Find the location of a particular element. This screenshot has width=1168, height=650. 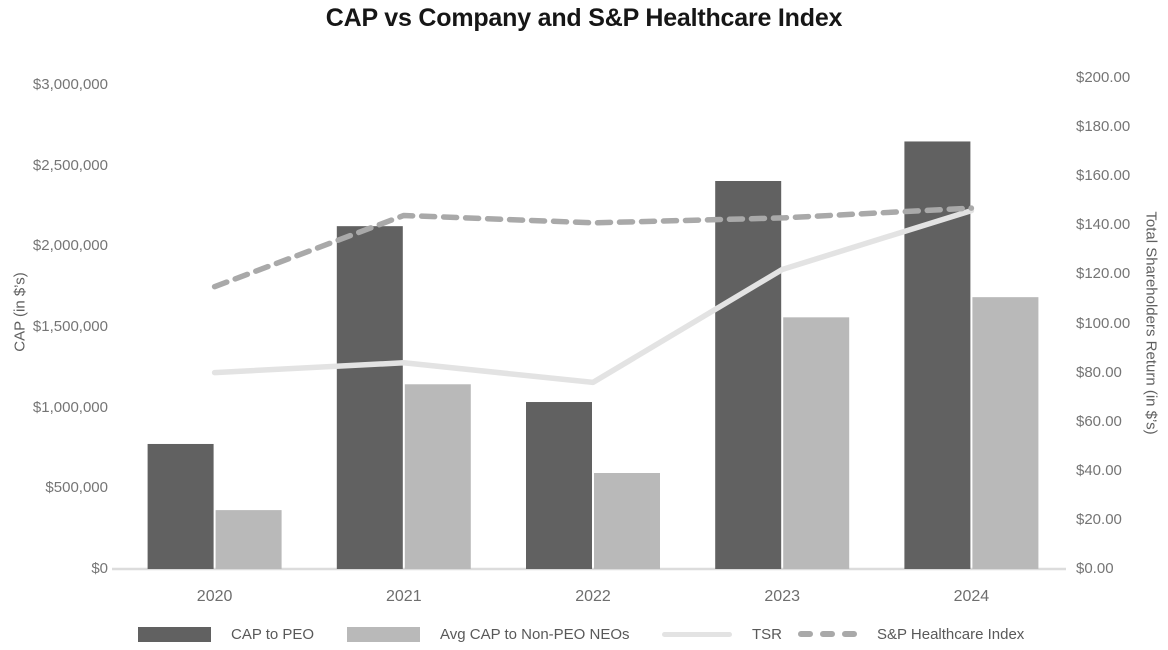

bar-avg-cap-non-peo-neos-2024 is located at coordinates (1005, 433).